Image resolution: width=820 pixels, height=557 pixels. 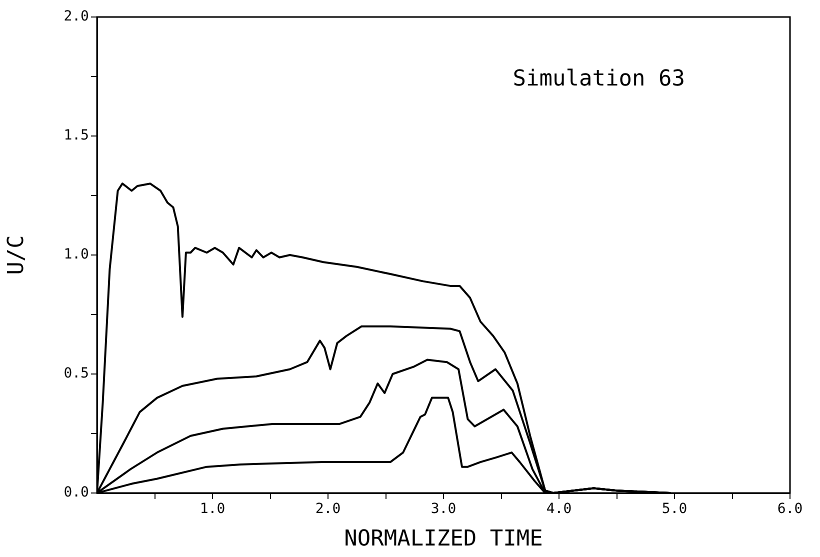 I want to click on x-tick-label: 3.0, so click(x=443, y=509).